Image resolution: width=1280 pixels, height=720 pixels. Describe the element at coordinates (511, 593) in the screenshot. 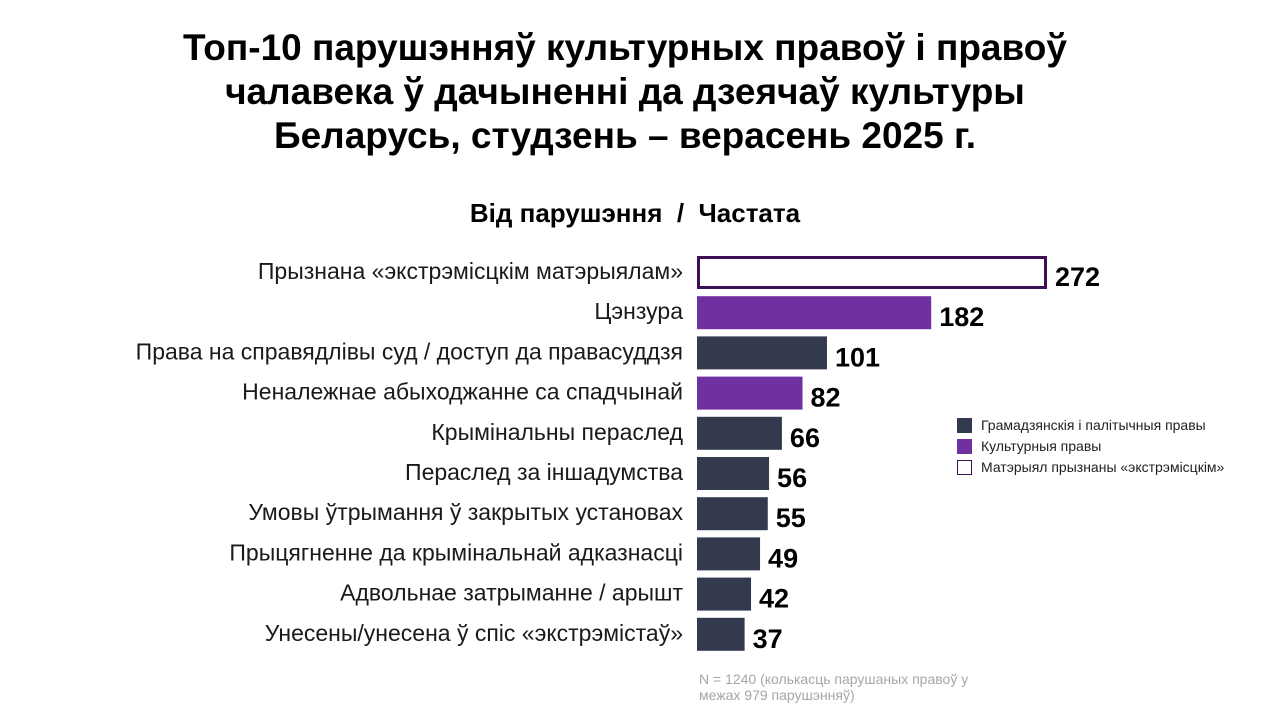

I see `category-label-8: Адвольнае затрыманне / арышт` at that location.